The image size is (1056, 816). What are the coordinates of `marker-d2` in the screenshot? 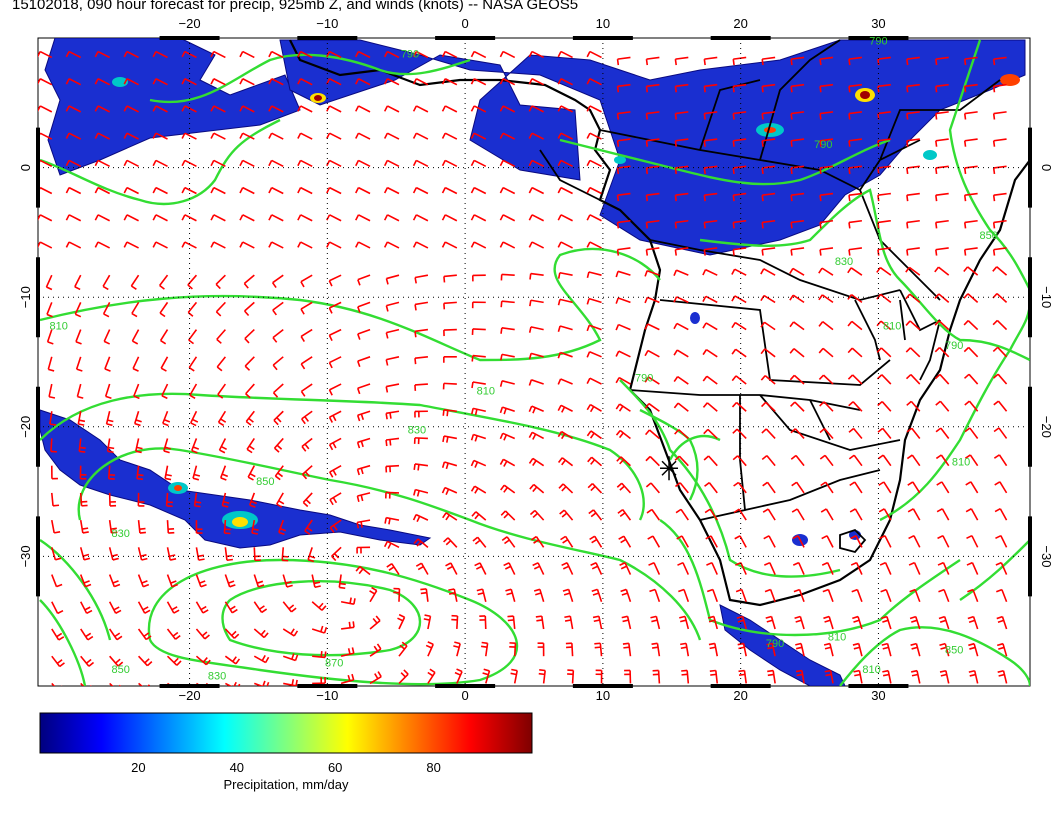 It's located at (669, 468).